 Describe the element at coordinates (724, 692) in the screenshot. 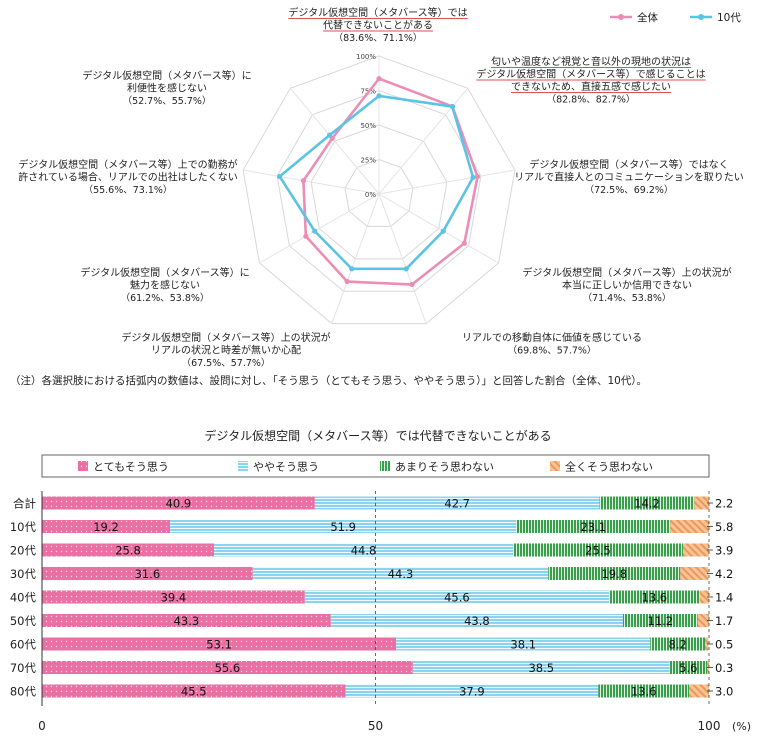

I see `bar-value-label-outside: 3.0` at that location.